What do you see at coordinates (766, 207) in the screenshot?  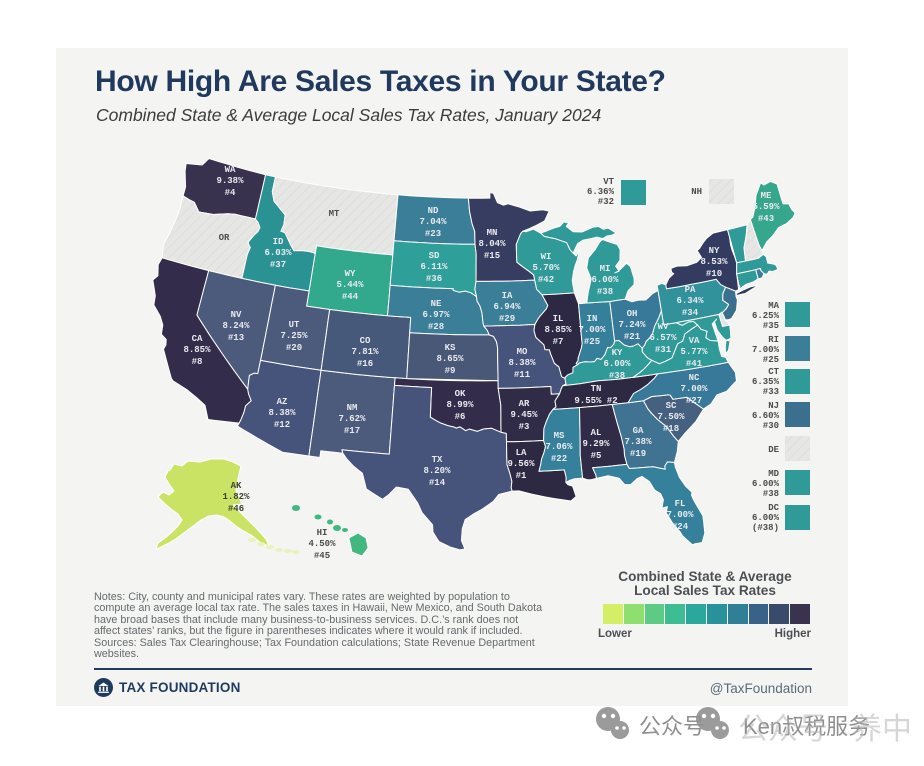 I see `svg-text: 5.59%` at bounding box center [766, 207].